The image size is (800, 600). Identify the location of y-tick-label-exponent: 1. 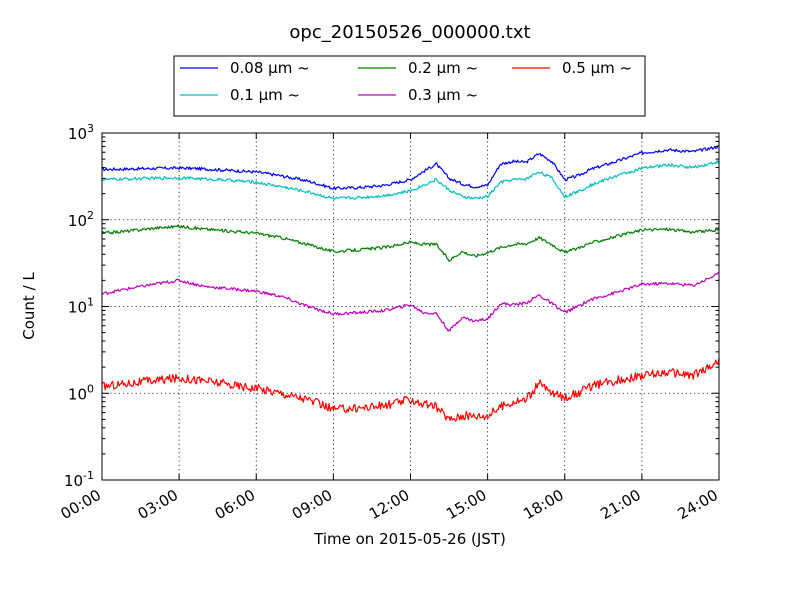
(90, 302).